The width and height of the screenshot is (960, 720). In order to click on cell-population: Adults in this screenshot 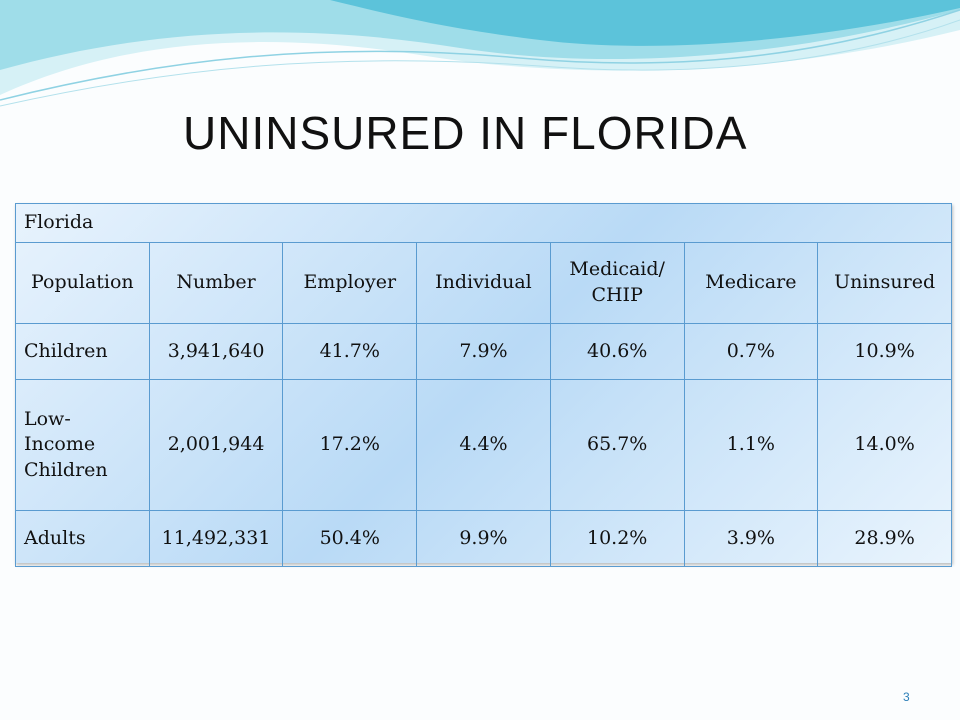, I will do `click(82, 538)`.